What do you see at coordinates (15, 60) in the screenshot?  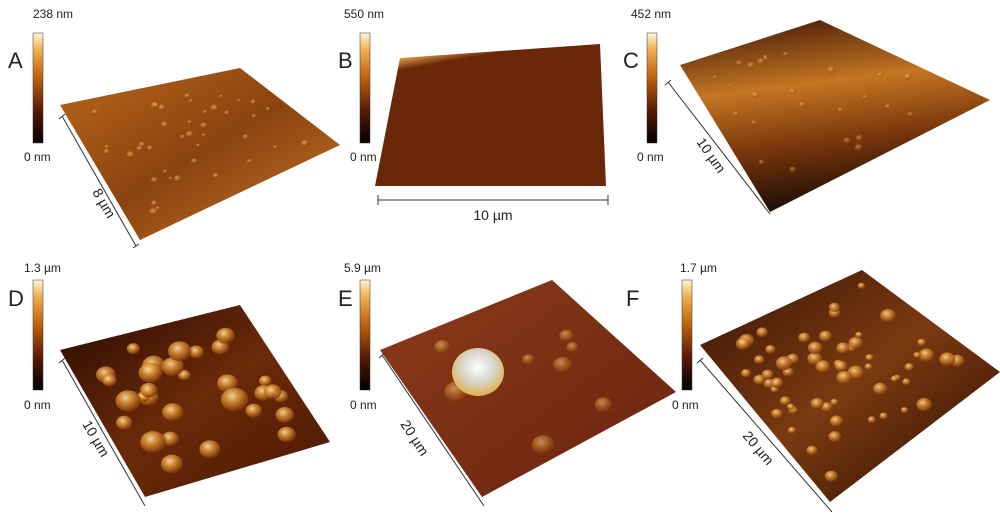 I see `panel-letter: A` at bounding box center [15, 60].